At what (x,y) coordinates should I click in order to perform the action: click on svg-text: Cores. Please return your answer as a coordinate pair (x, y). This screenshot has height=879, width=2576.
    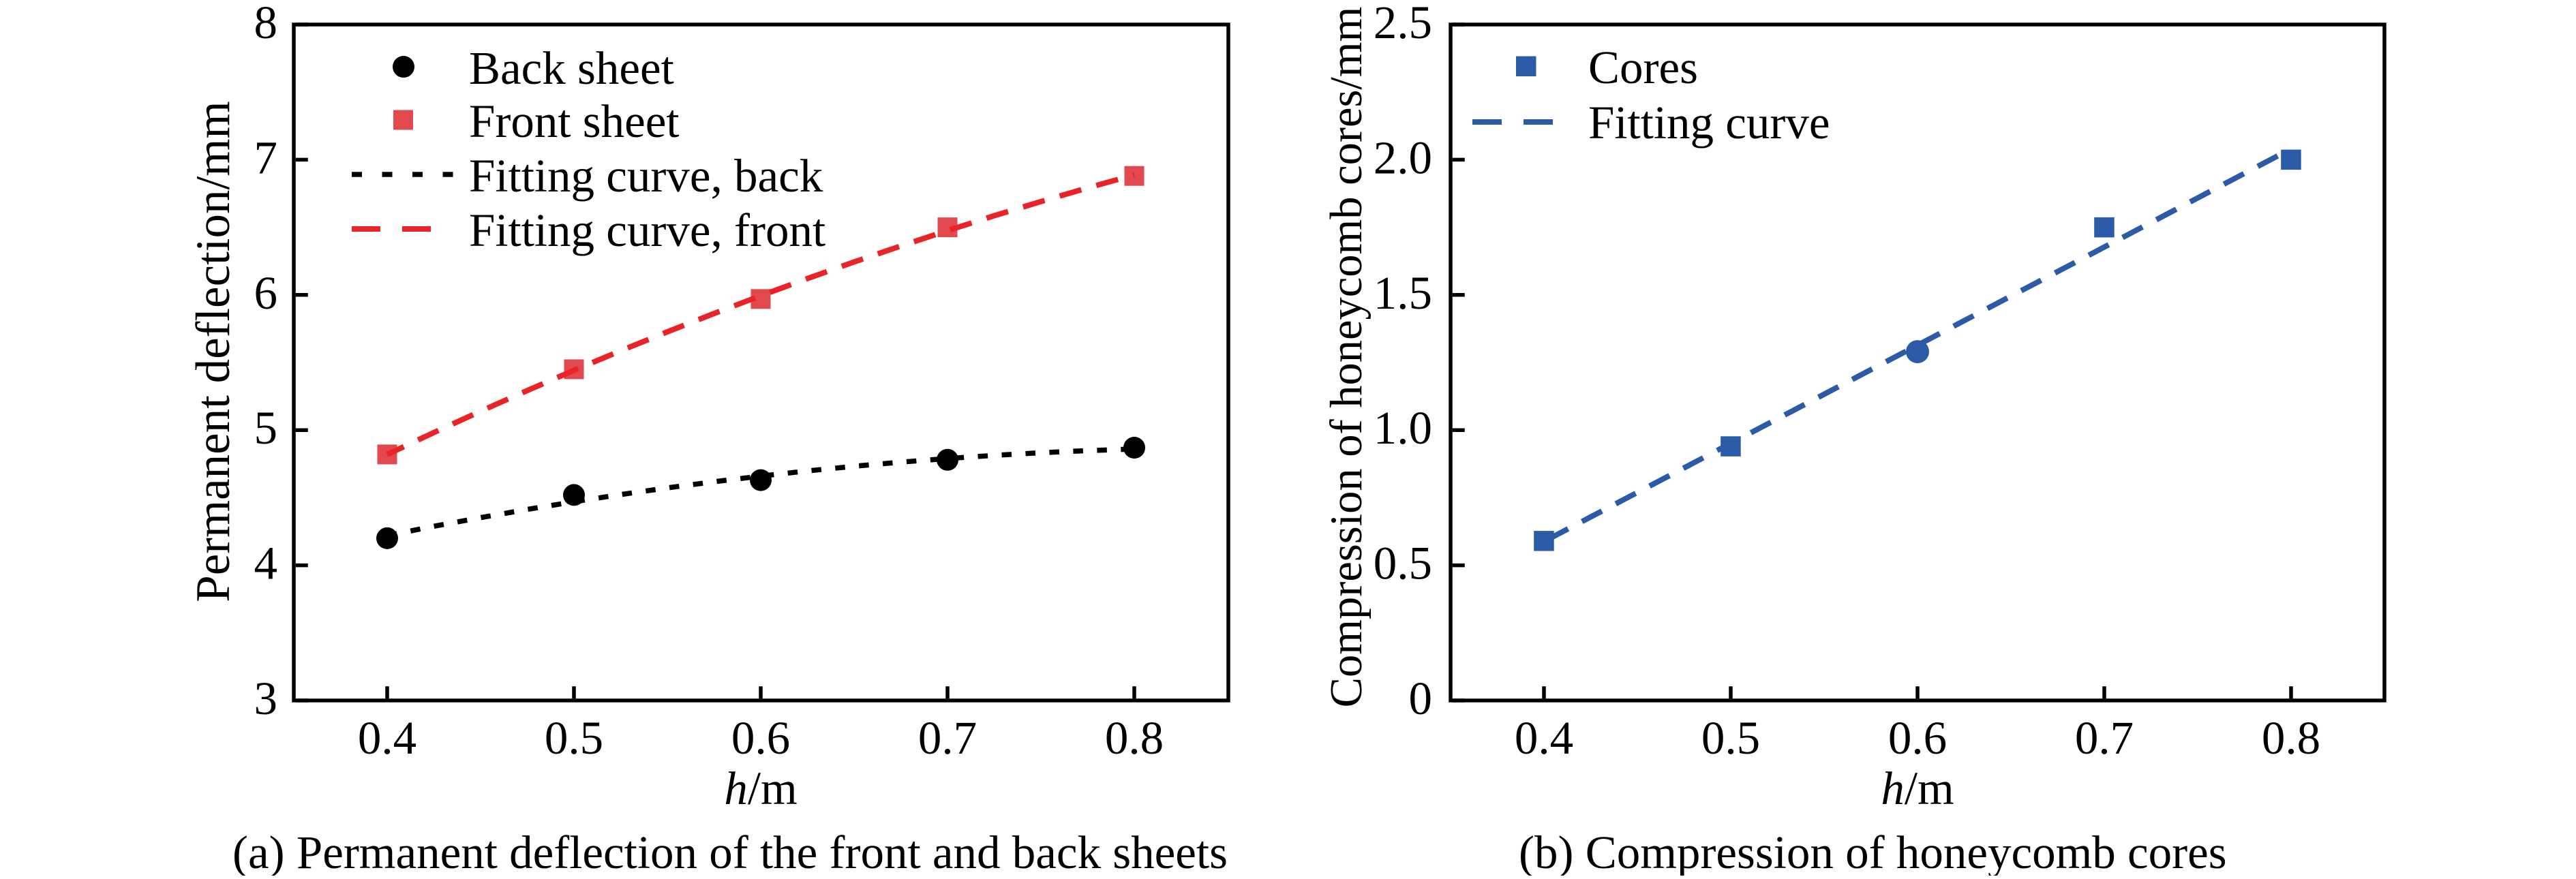
    Looking at the image, I should click on (1643, 67).